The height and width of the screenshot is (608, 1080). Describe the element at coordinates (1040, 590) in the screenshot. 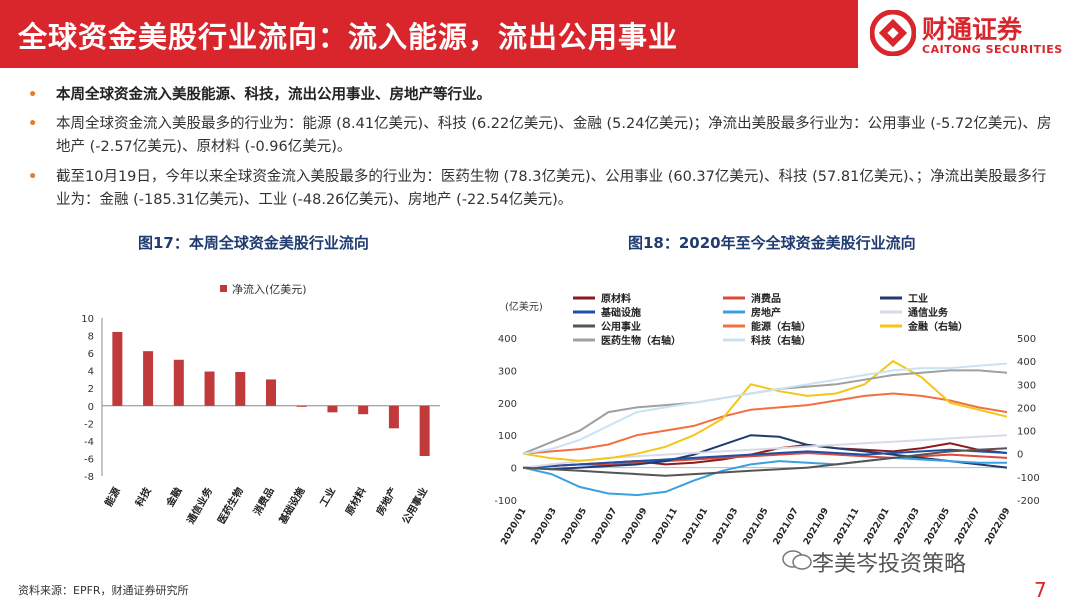

I see `page-number: 7` at that location.